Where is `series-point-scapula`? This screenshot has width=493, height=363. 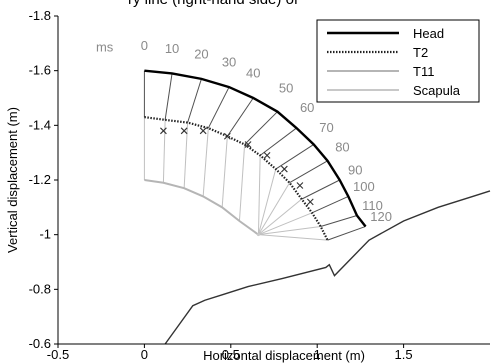 series-point-scapula is located at coordinates (258, 235).